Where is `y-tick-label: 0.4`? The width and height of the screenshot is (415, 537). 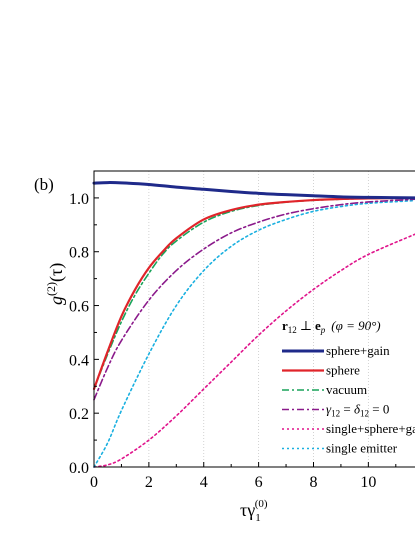
y-tick-label: 0.4 is located at coordinates (79, 360).